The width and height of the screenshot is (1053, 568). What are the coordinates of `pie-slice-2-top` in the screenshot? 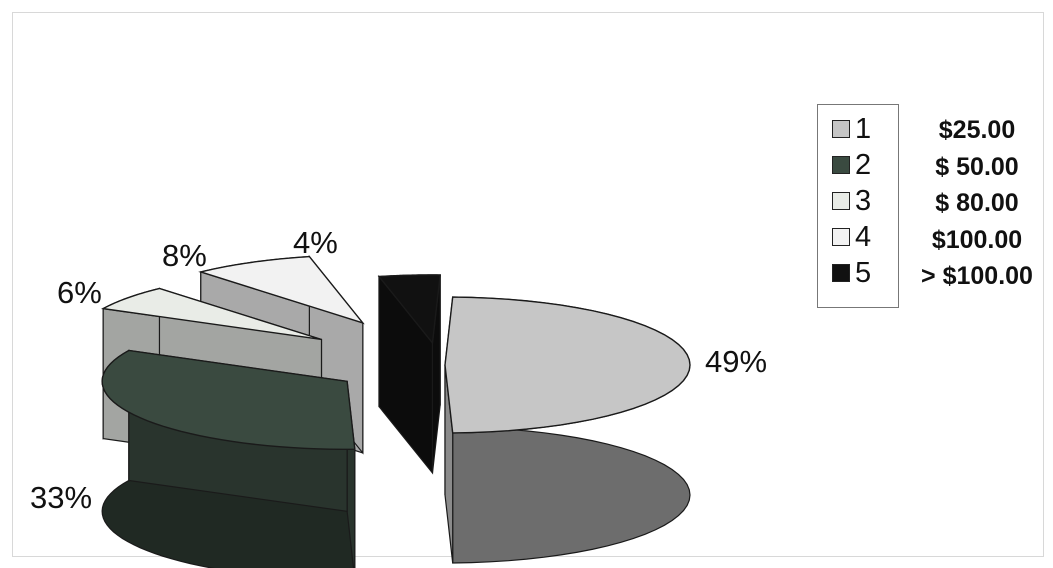 It's located at (228, 400).